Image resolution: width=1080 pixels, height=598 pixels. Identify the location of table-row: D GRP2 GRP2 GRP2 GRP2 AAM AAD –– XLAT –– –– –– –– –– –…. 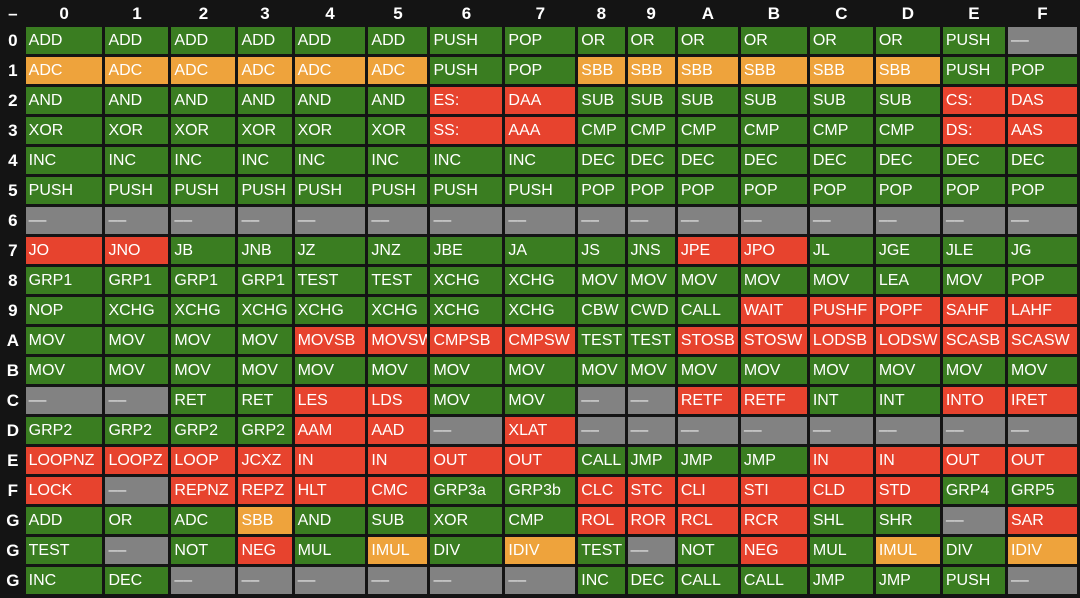
(540, 430).